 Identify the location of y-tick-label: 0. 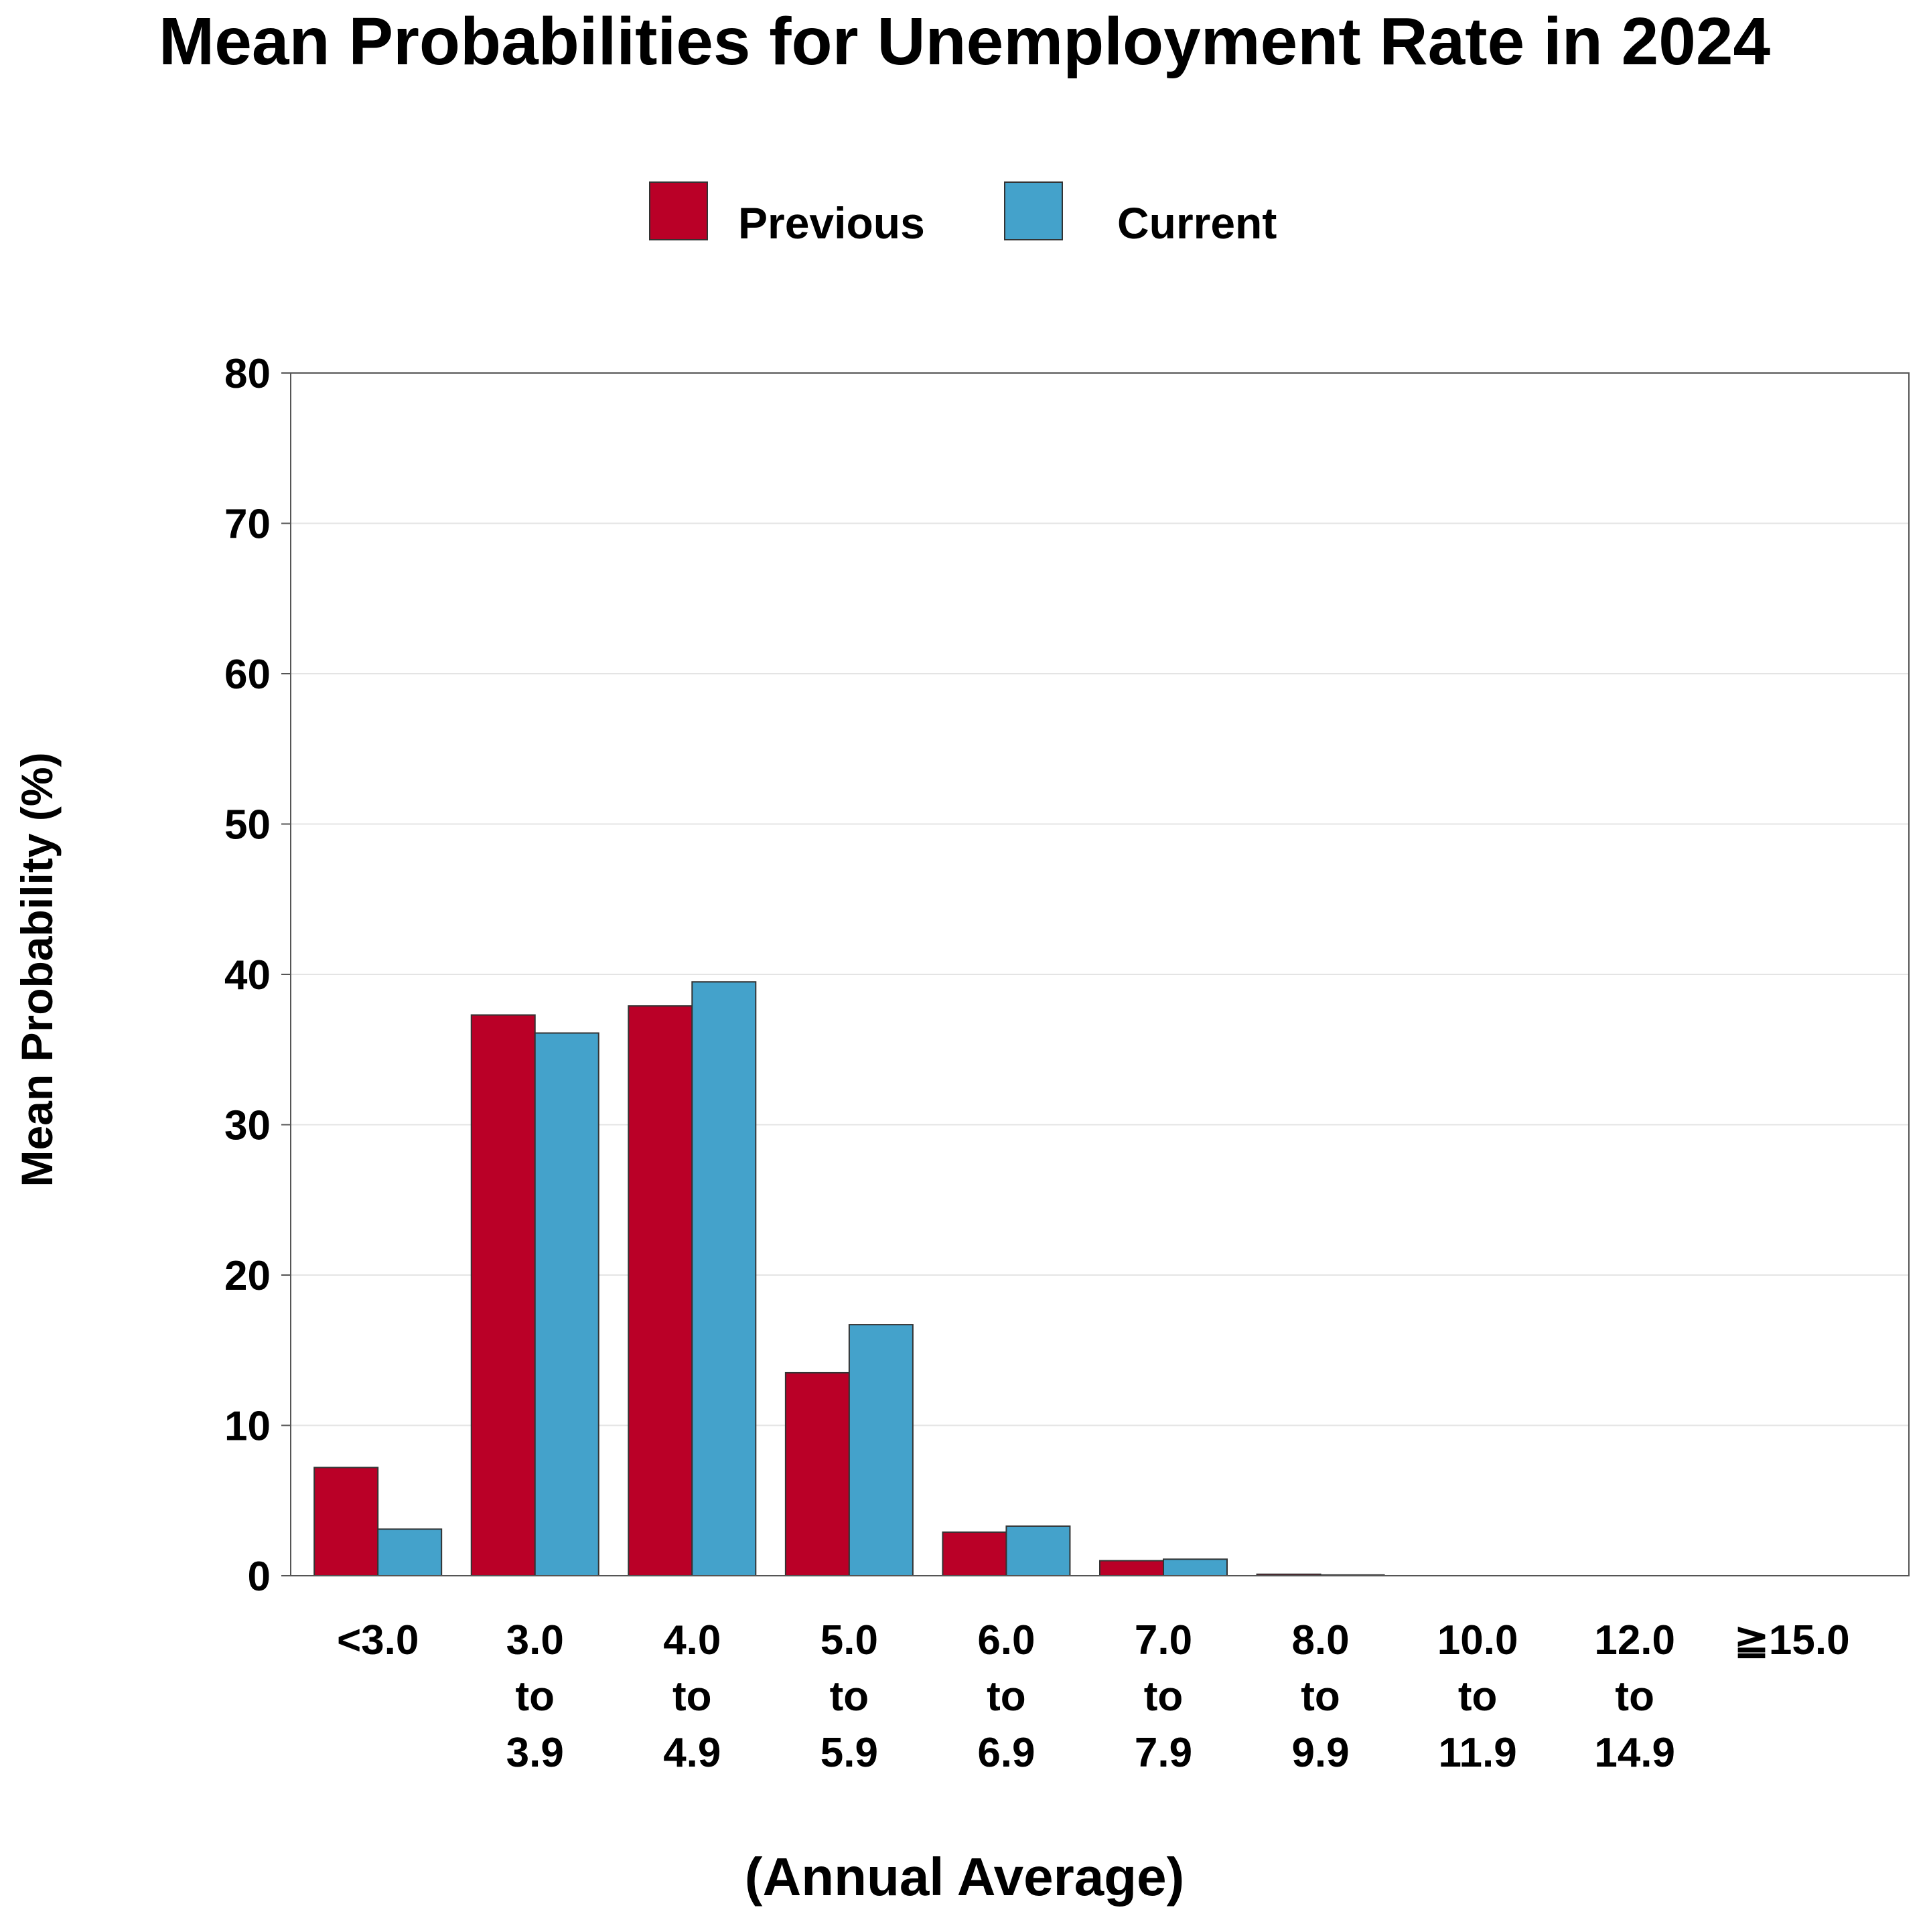
(259, 1577).